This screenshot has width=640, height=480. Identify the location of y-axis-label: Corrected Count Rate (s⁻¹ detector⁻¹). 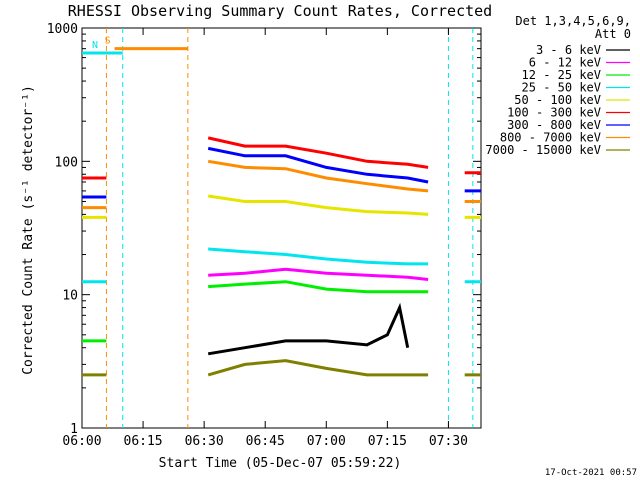
(28, 230).